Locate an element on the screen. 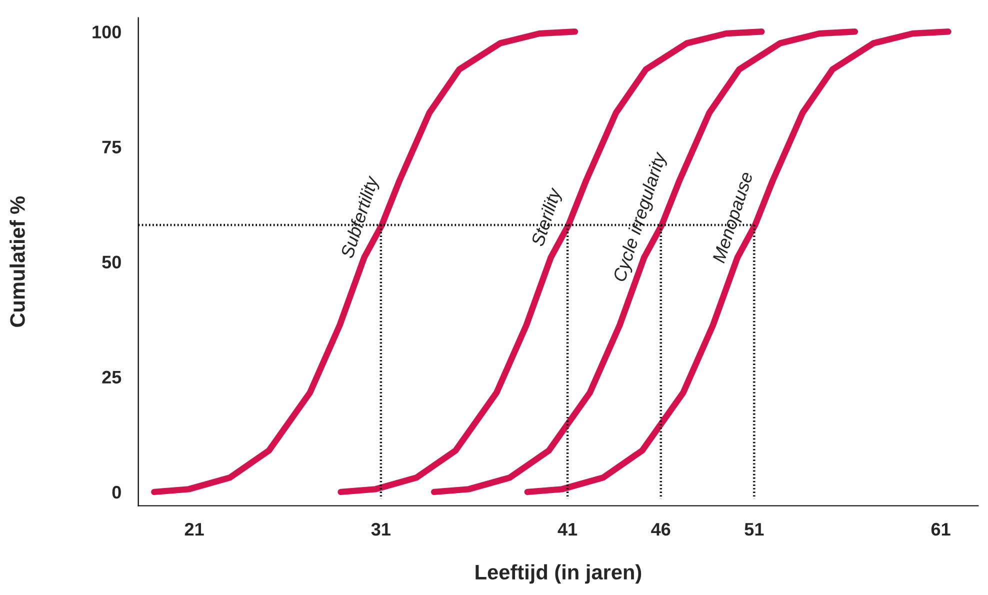 Image resolution: width=988 pixels, height=595 pixels. text: Sterility is located at coordinates (547, 217).